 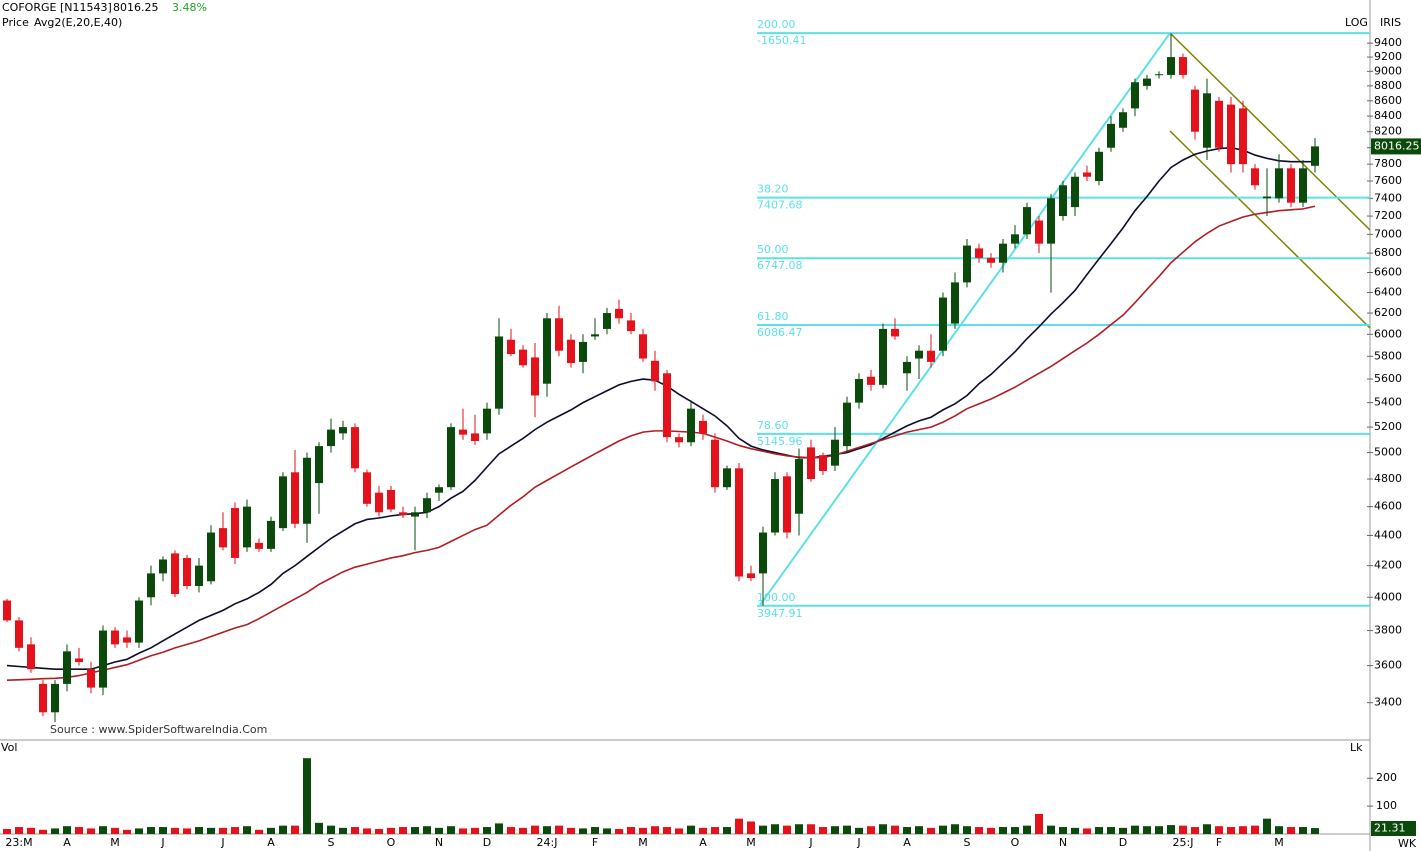 I want to click on y-tick-label: 5000, so click(x=1388, y=452).